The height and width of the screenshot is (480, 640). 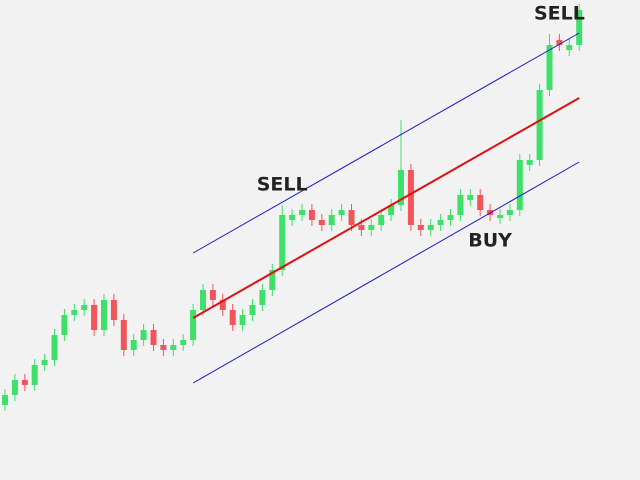 What do you see at coordinates (490, 241) in the screenshot?
I see `annotation: BUY` at bounding box center [490, 241].